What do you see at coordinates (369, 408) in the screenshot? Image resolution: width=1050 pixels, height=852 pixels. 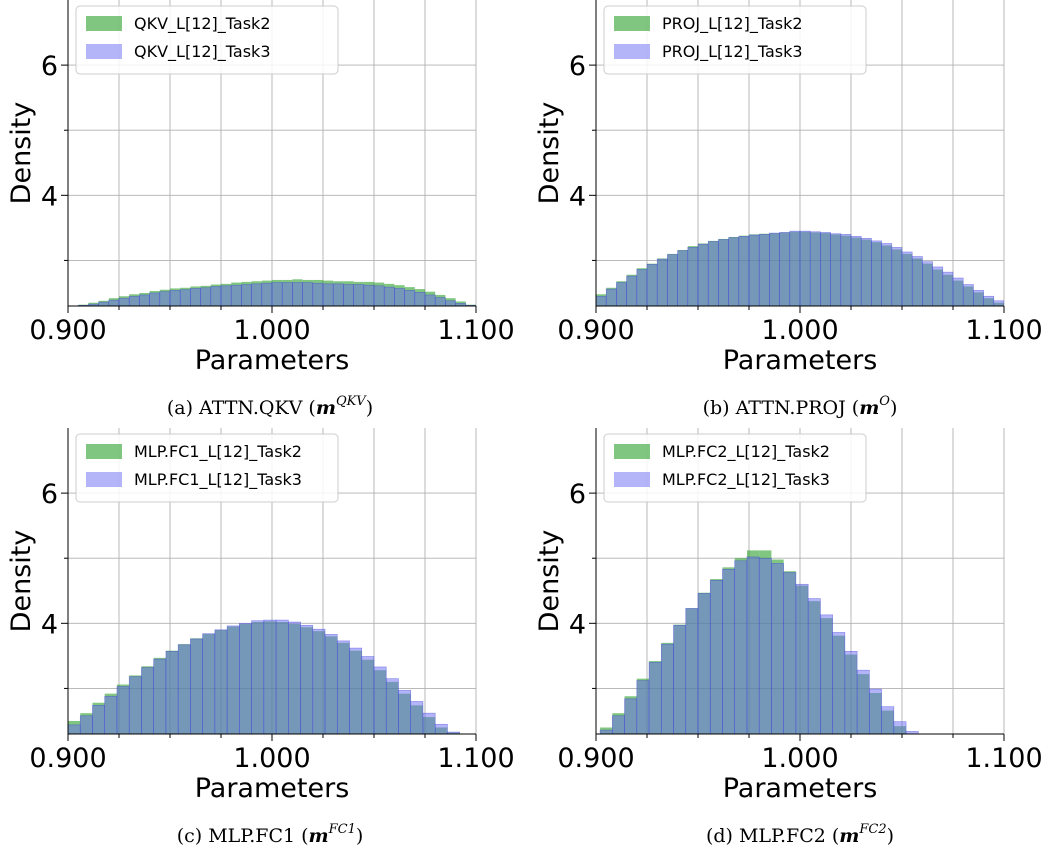 I see `caption-a-suffix: )` at bounding box center [369, 408].